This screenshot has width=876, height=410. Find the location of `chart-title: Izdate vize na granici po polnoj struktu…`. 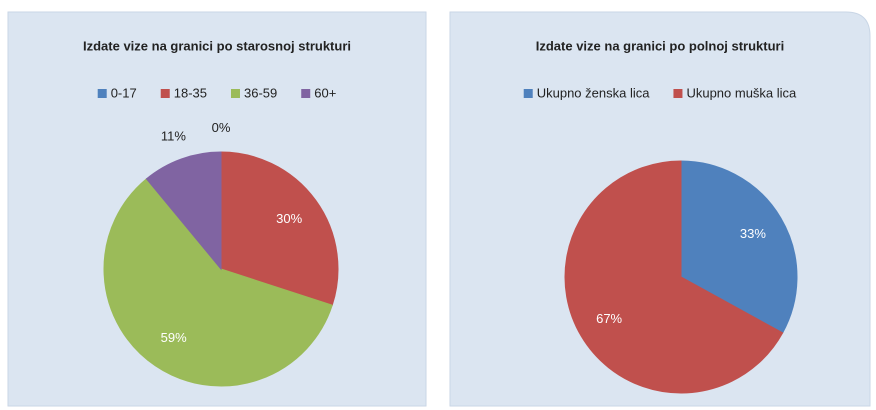

chart-title: Izdate vize na granici po polnoj struktu… is located at coordinates (660, 45).